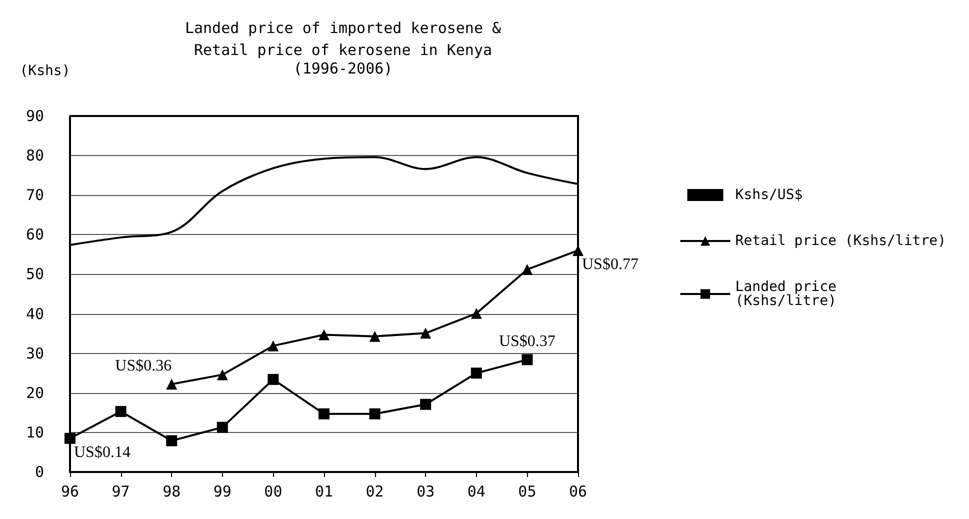 The width and height of the screenshot is (969, 519). I want to click on y-tick-label: 10, so click(35, 432).